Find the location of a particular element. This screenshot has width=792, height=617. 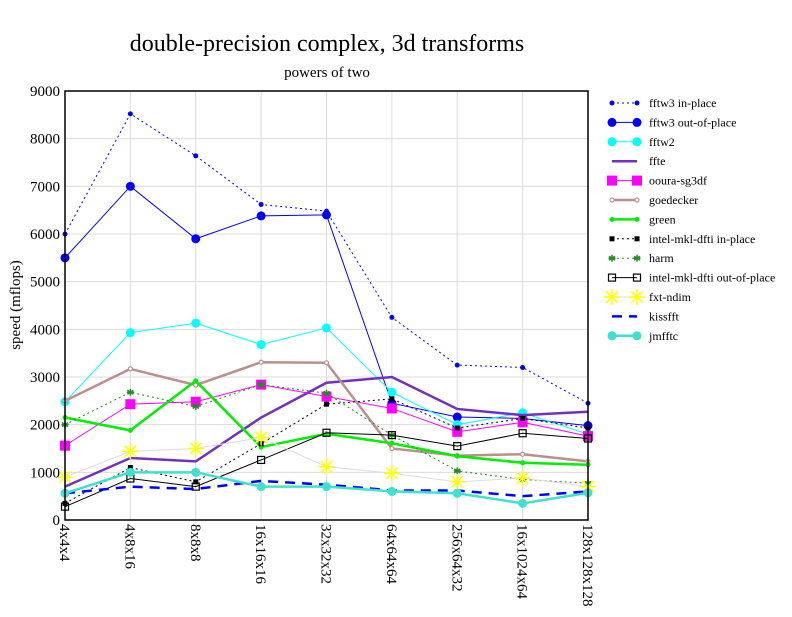

x-tick-label: 8x8x8 is located at coordinates (195, 543).